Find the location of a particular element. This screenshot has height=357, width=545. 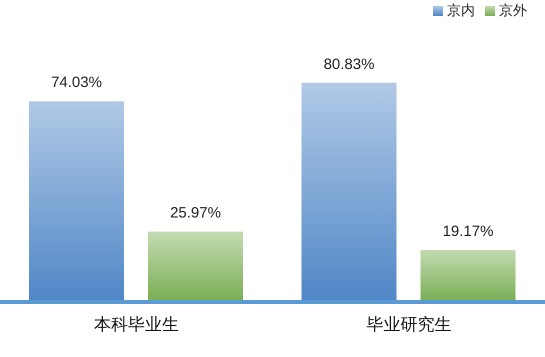

data-label: 74.03% is located at coordinates (76, 83).